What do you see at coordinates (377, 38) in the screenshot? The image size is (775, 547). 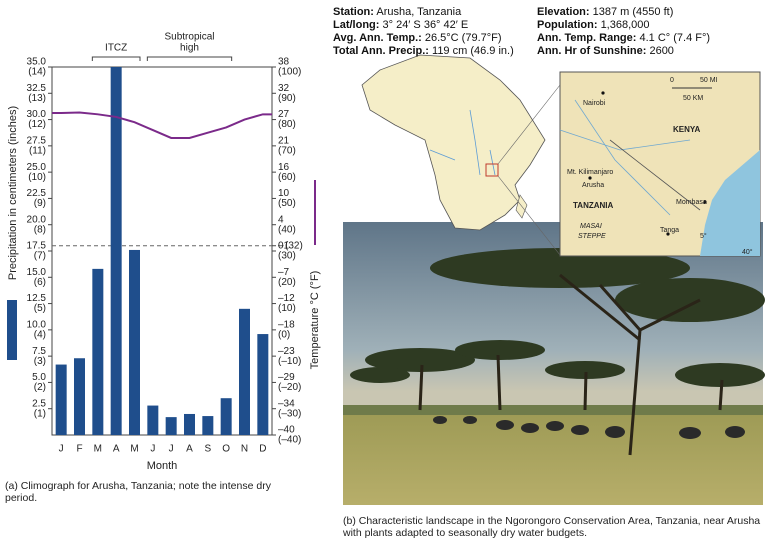 I see `info-label: Avg. Ann. Temp.:` at bounding box center [377, 38].